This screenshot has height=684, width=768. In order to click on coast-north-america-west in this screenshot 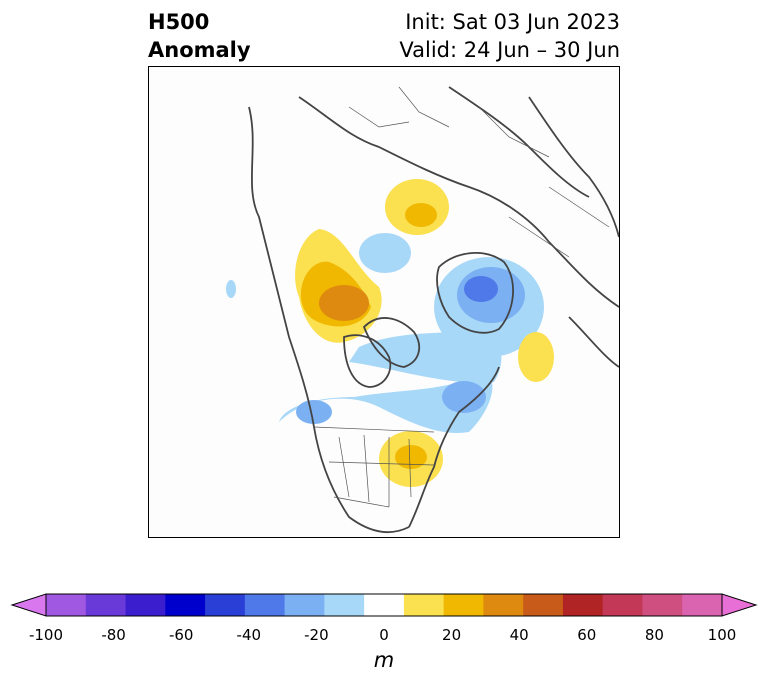, I will do `click(329, 320)`.